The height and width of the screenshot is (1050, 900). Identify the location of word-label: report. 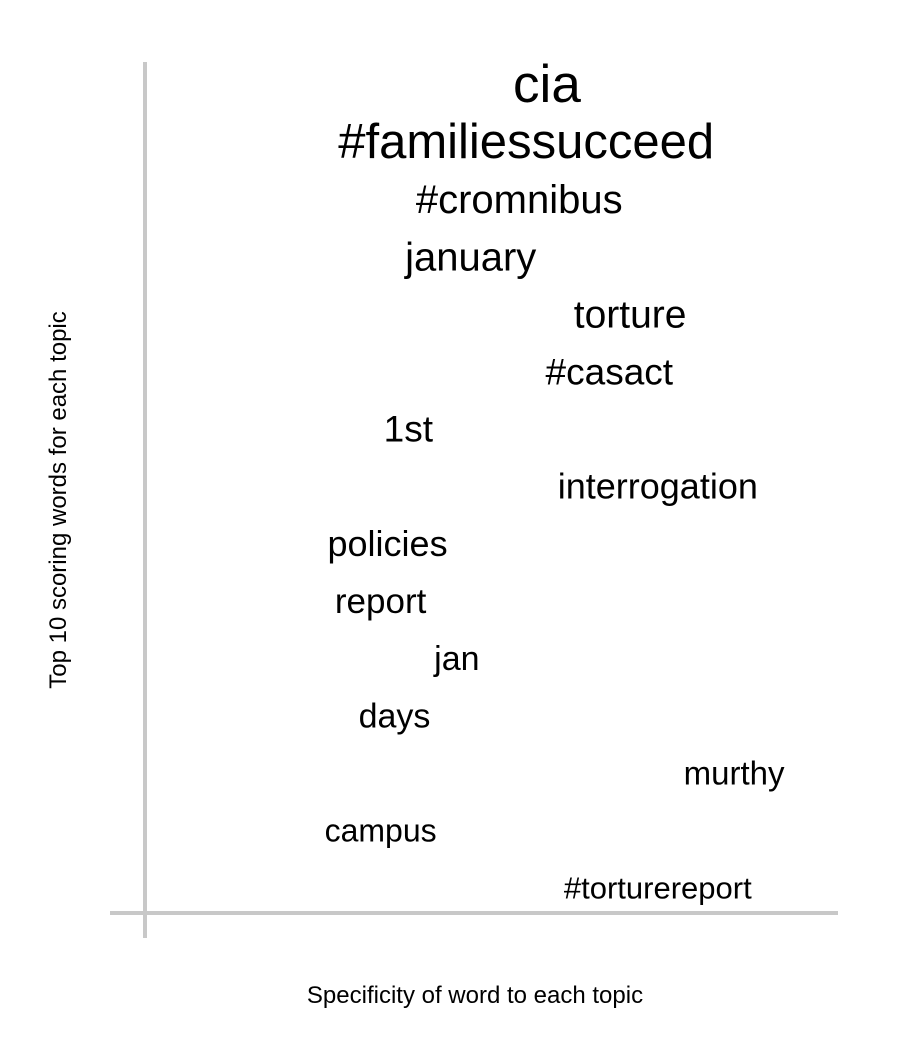
(381, 601).